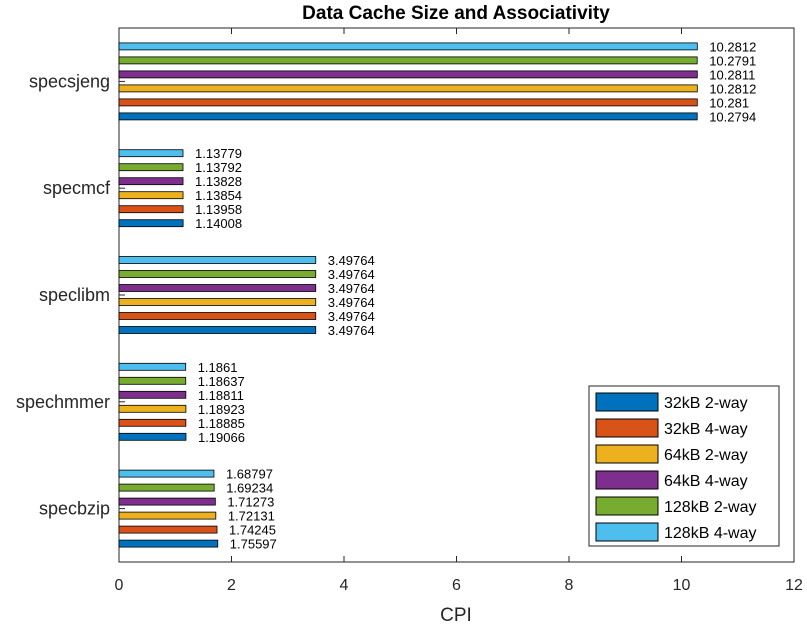 The width and height of the screenshot is (807, 626). What do you see at coordinates (221, 437) in the screenshot?
I see `value-label-spechmmer-32kb-2-way: 1.19066` at bounding box center [221, 437].